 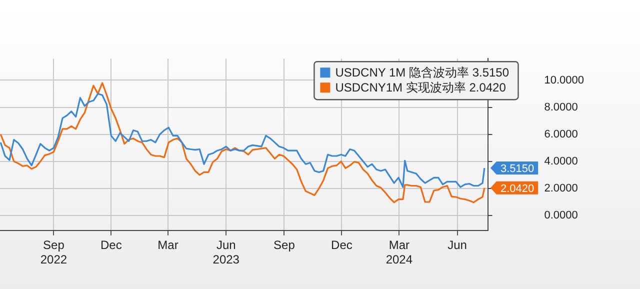 I want to click on y-tick-label: 10.0000, so click(x=564, y=80).